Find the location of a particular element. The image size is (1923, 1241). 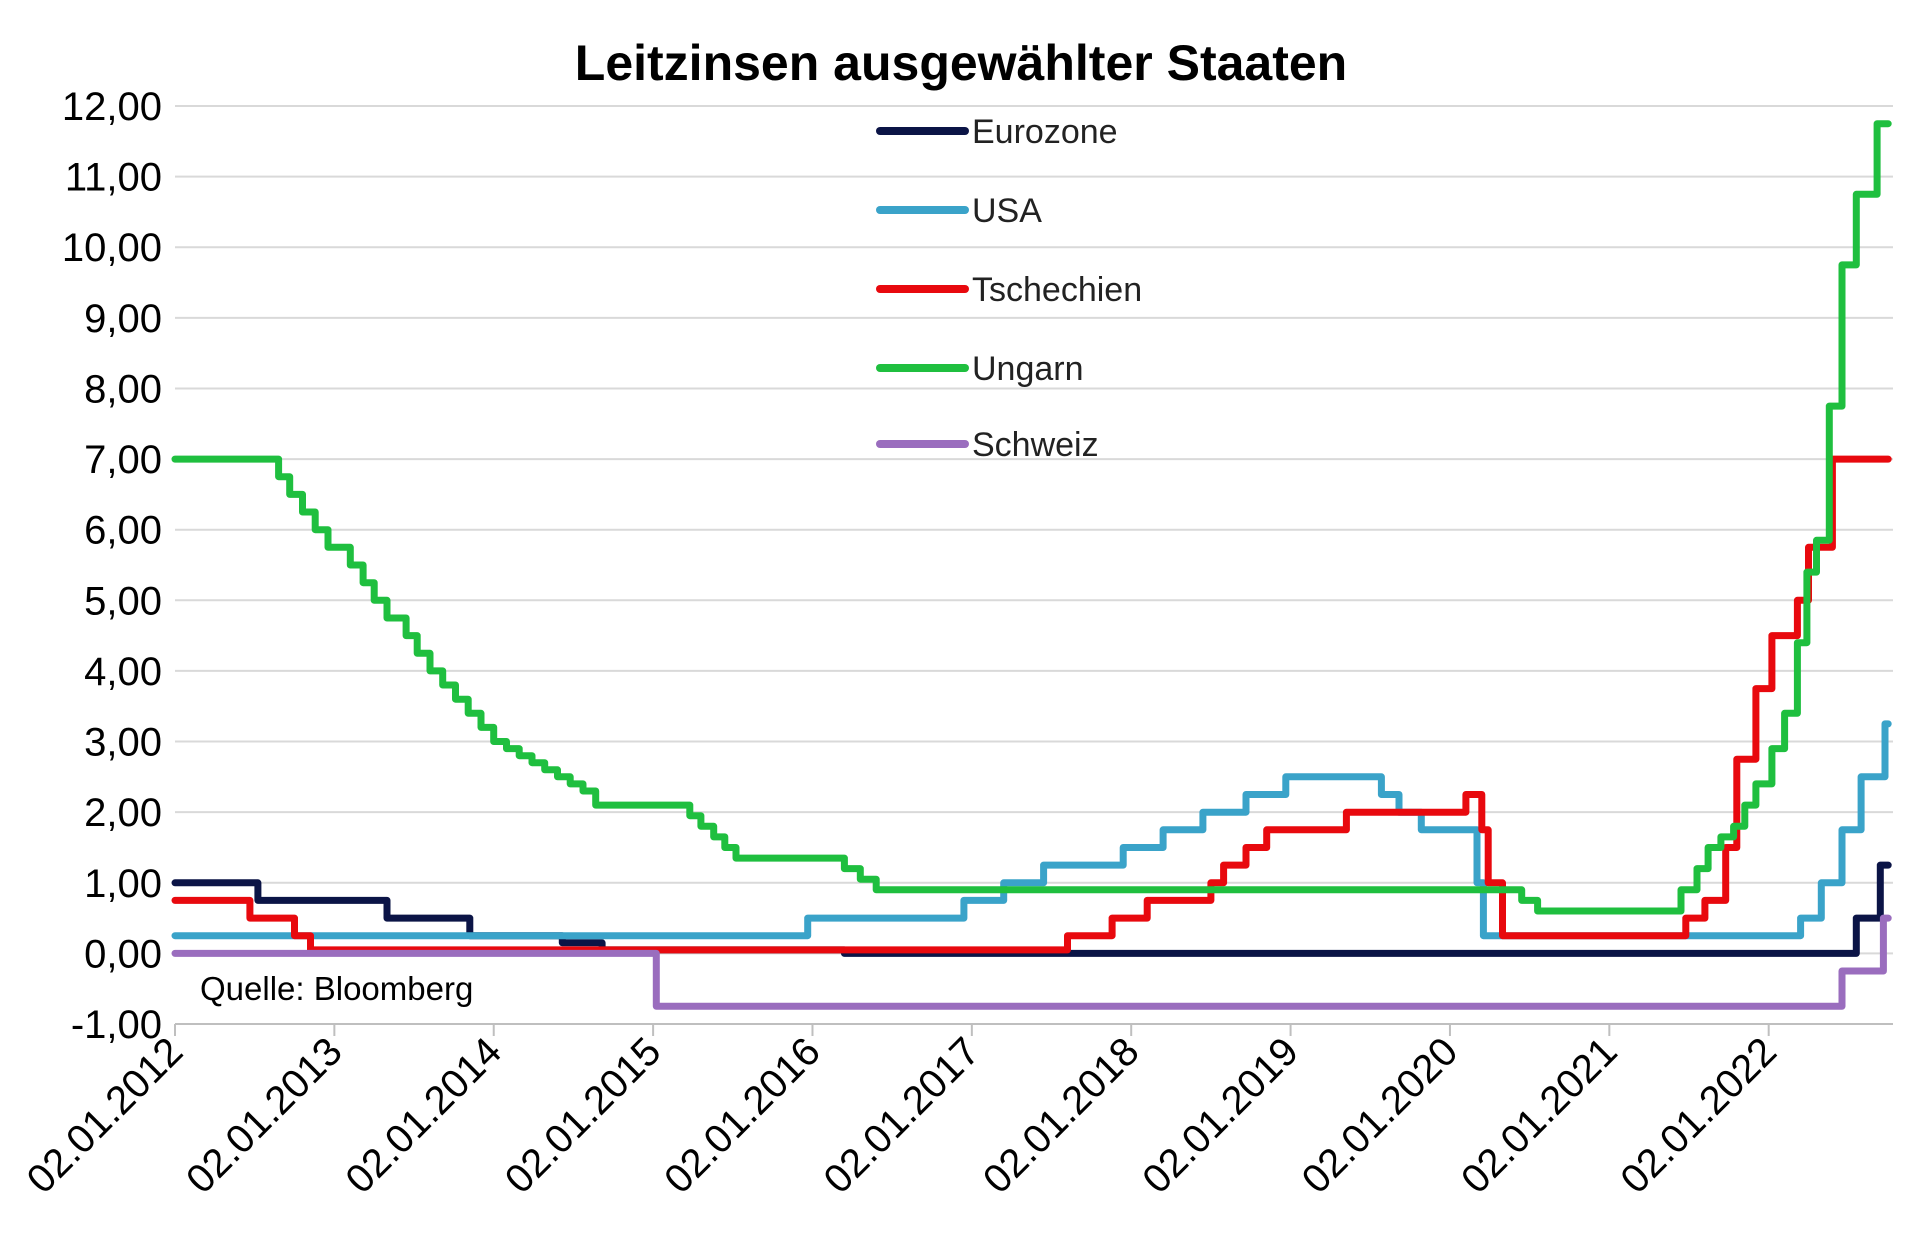

x-tick-label: 02.01.2021 is located at coordinates (1539, 1115).